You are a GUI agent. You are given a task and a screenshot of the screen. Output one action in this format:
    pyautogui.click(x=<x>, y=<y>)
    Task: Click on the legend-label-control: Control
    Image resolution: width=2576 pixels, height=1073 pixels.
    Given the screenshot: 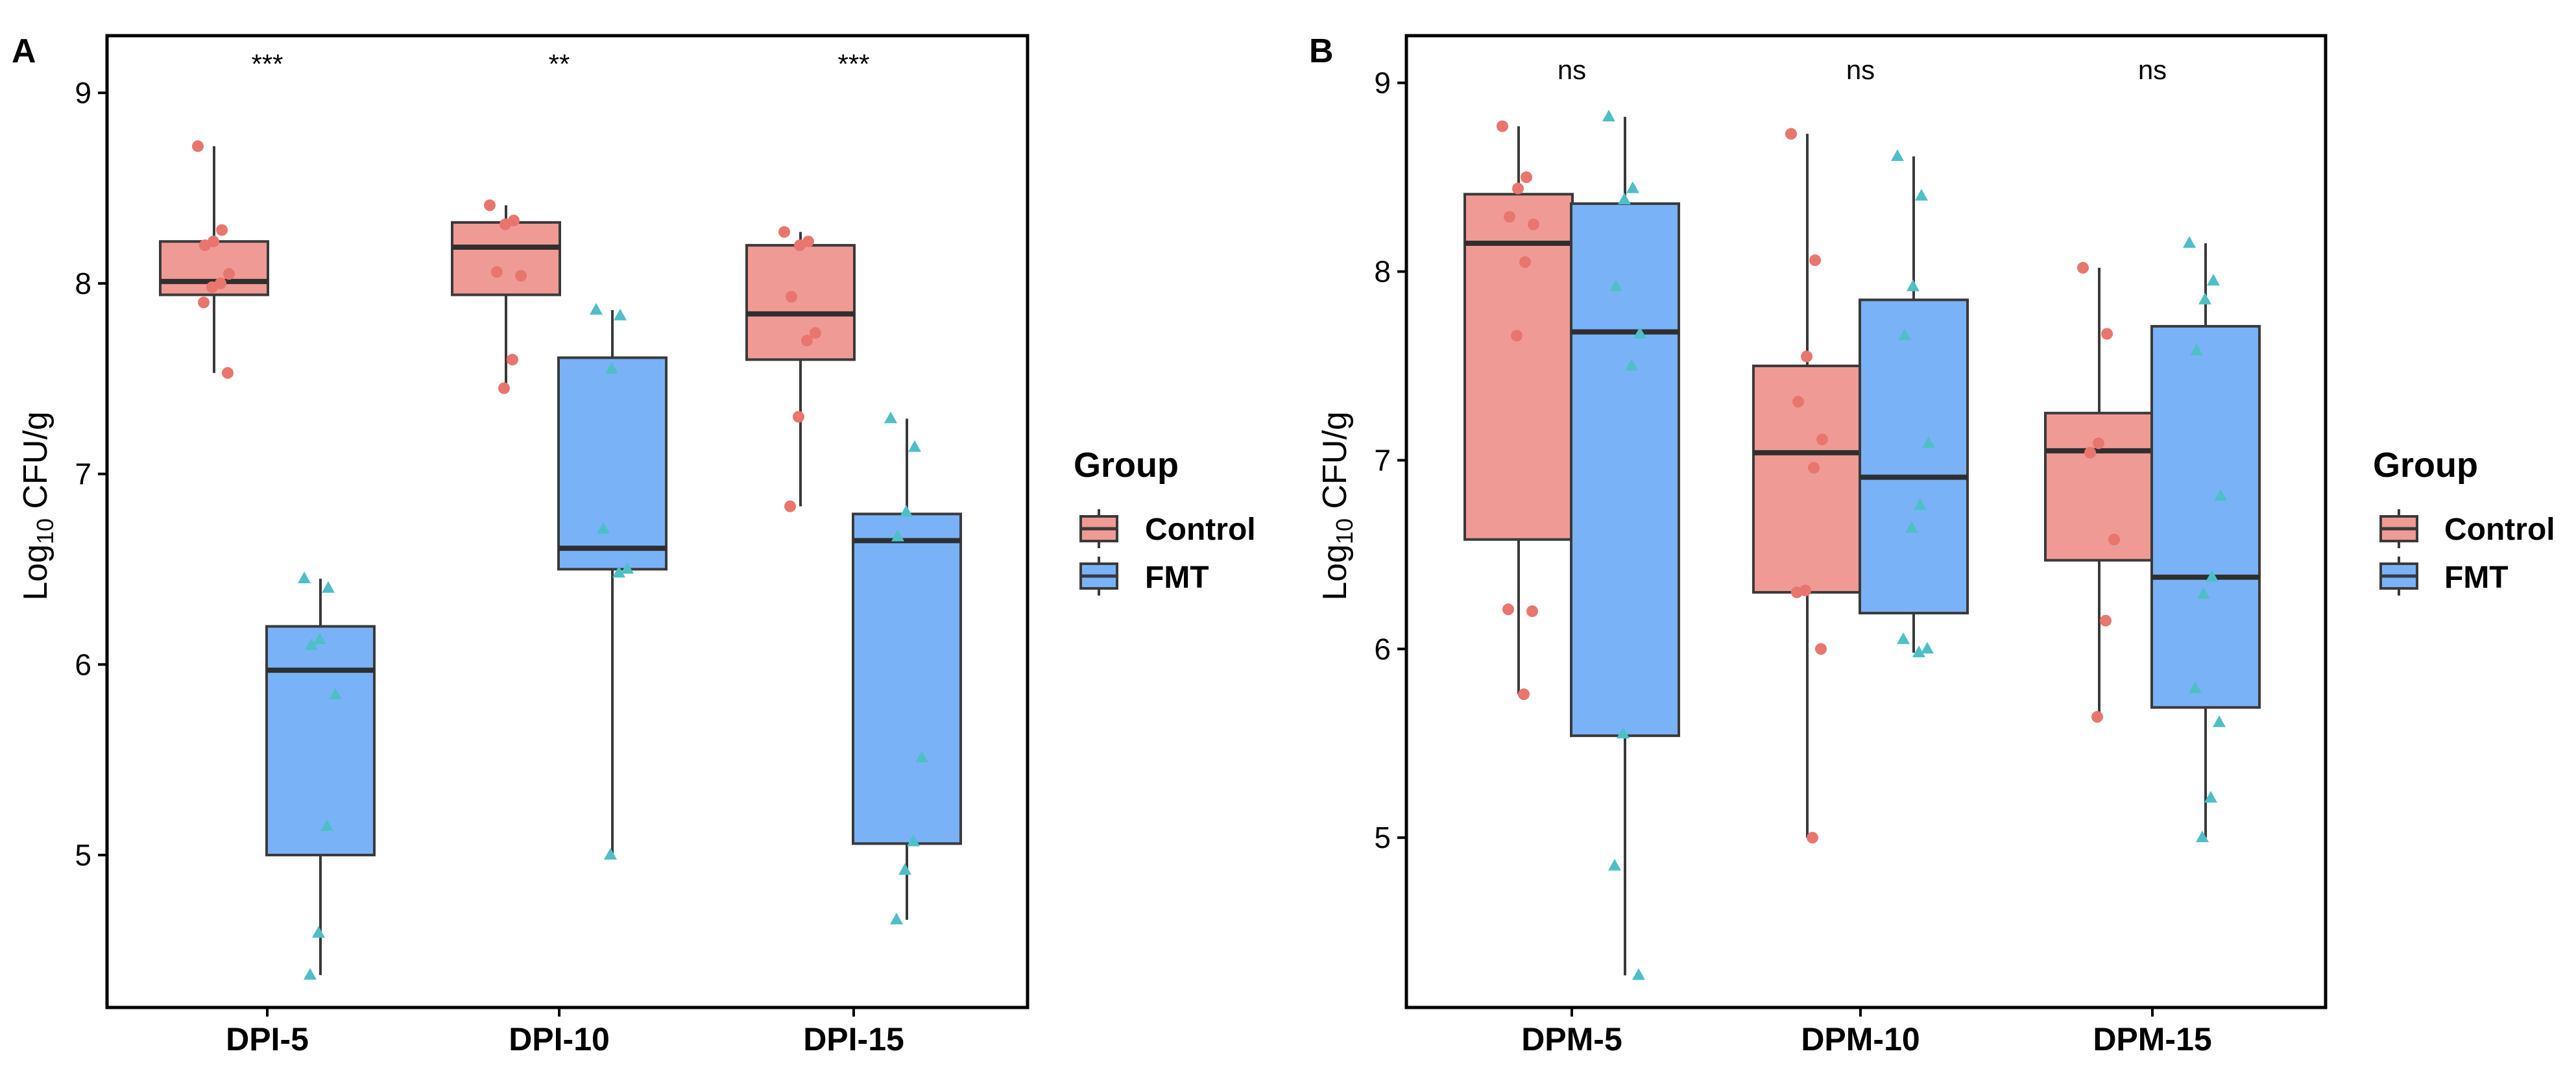 What is the action you would take?
    pyautogui.click(x=1200, y=529)
    